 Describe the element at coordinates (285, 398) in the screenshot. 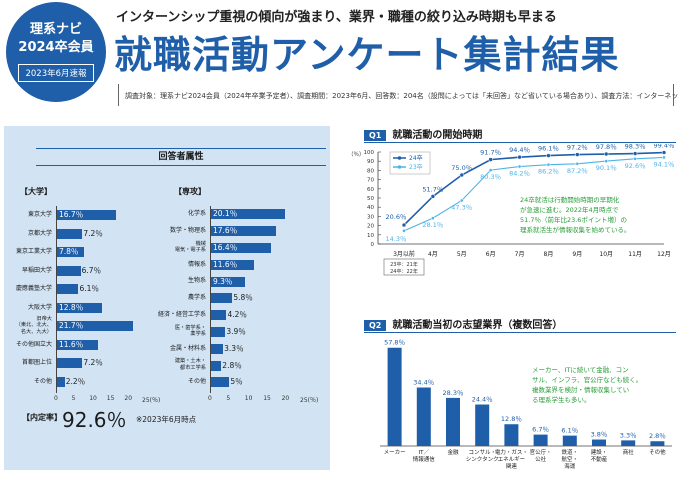

I see `major-tick-label: 20` at that location.